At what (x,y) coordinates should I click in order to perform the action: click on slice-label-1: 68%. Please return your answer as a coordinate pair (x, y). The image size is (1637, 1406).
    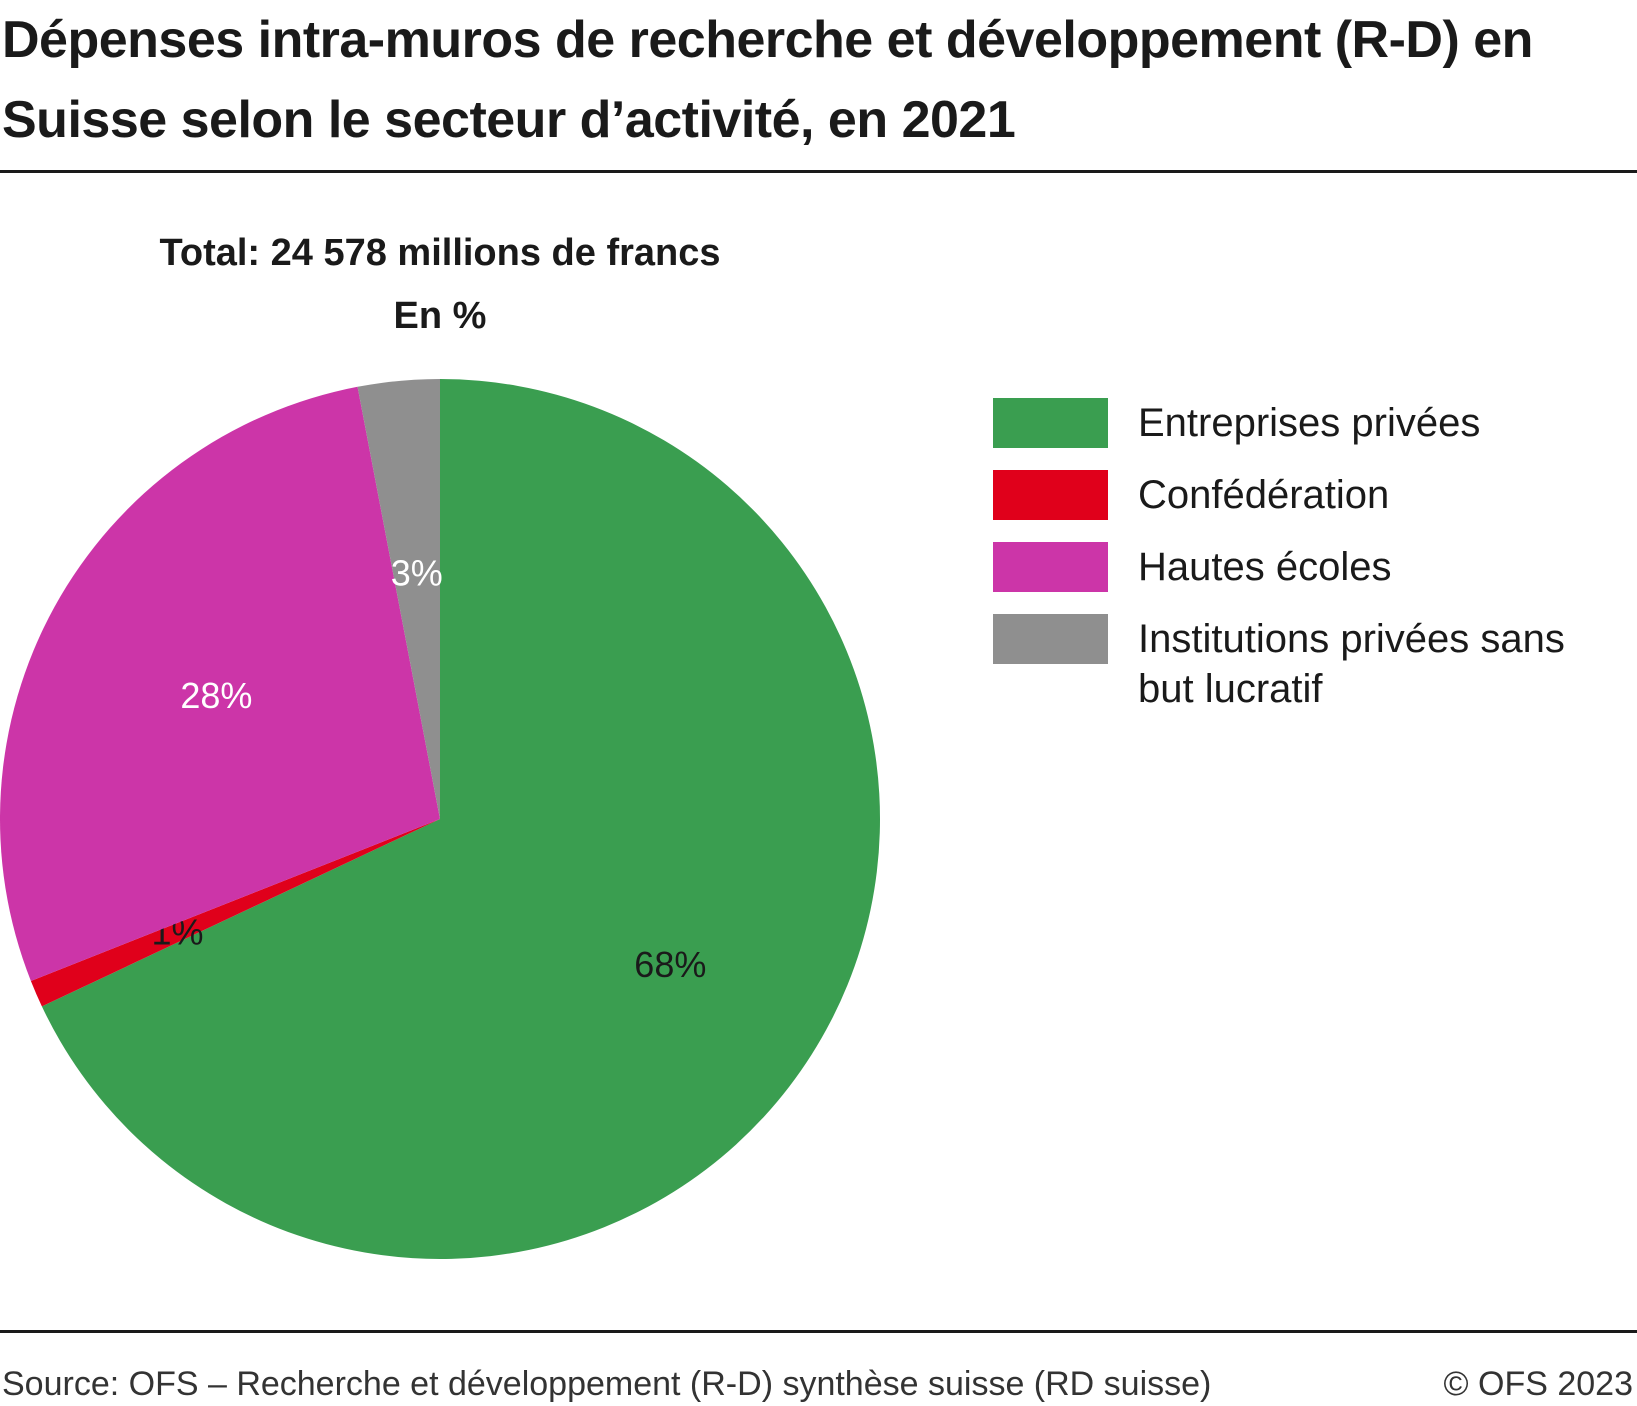
    Looking at the image, I should click on (670, 964).